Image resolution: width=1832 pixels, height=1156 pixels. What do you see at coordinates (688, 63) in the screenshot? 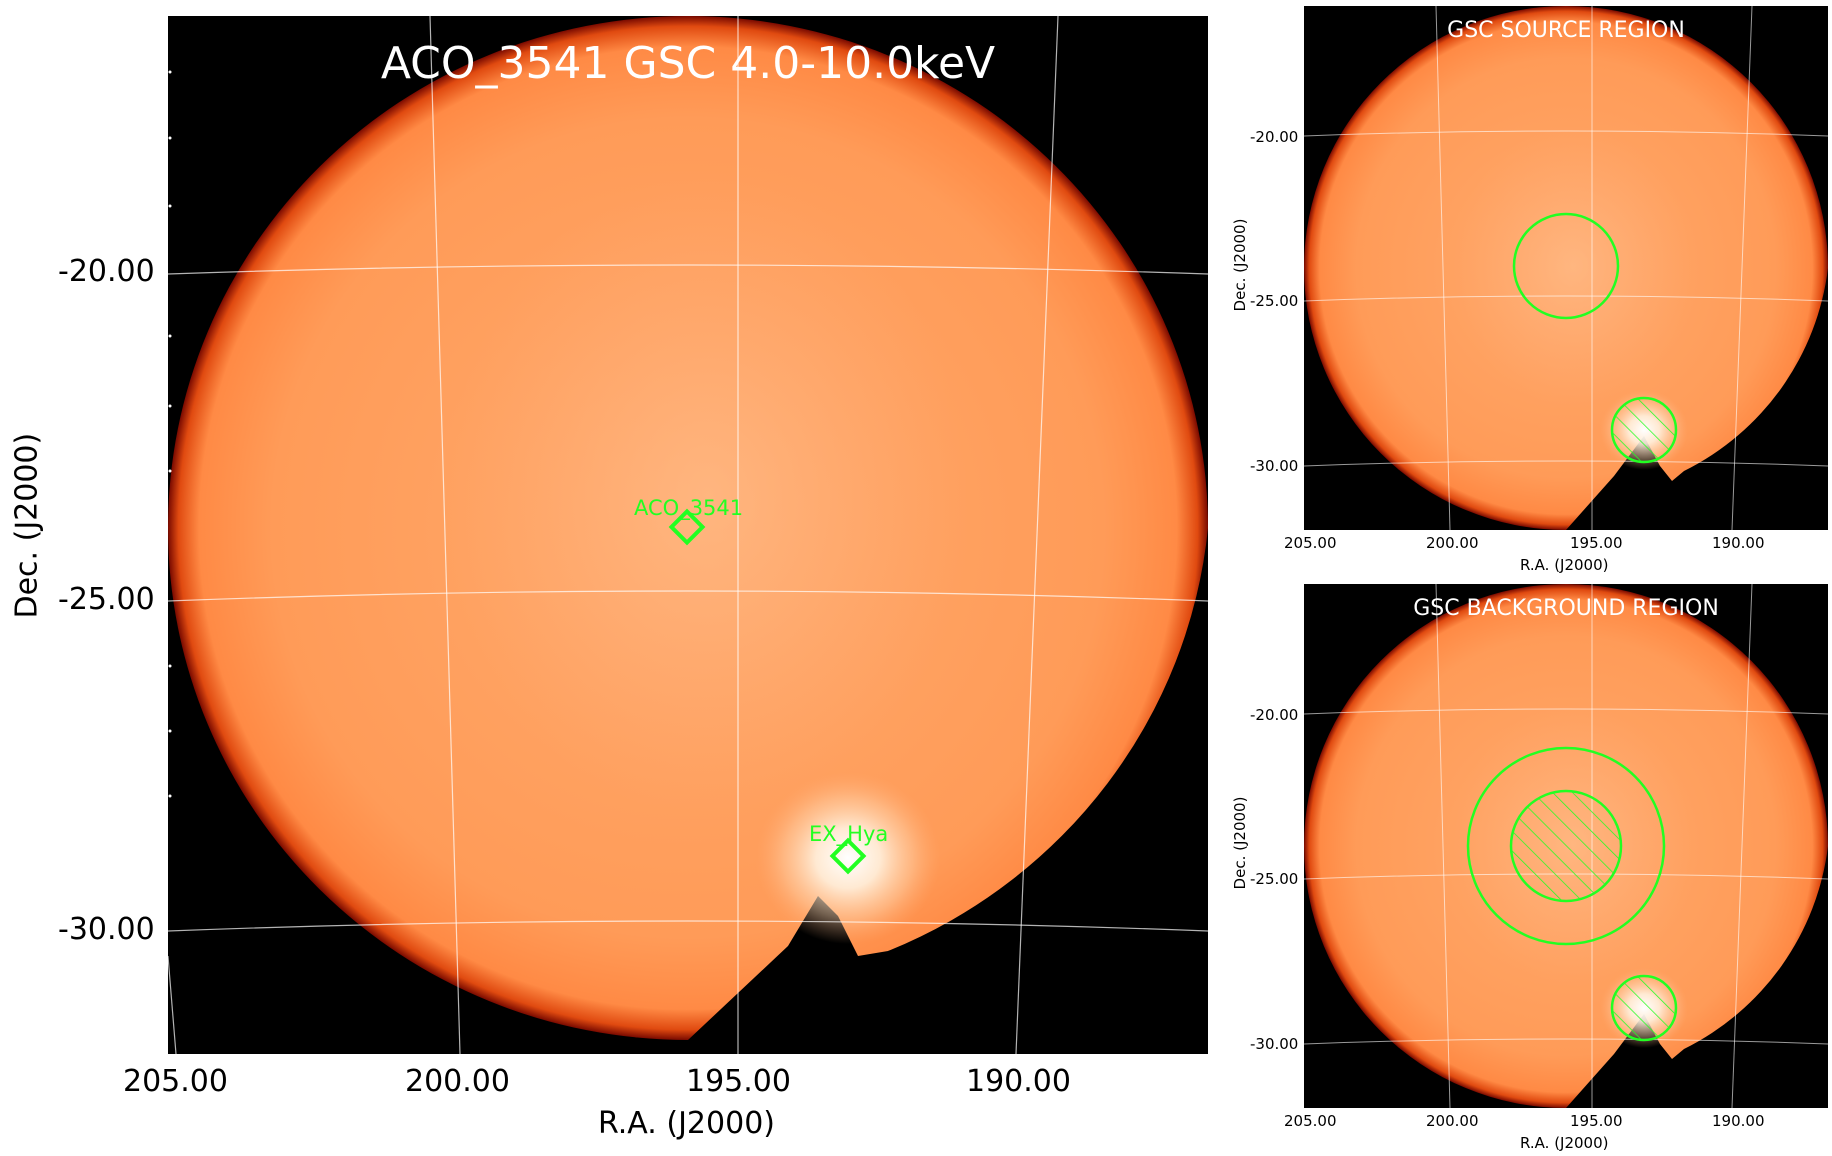
I see `main-title: ACO_3541 GSC 4.0-10.0keV` at bounding box center [688, 63].